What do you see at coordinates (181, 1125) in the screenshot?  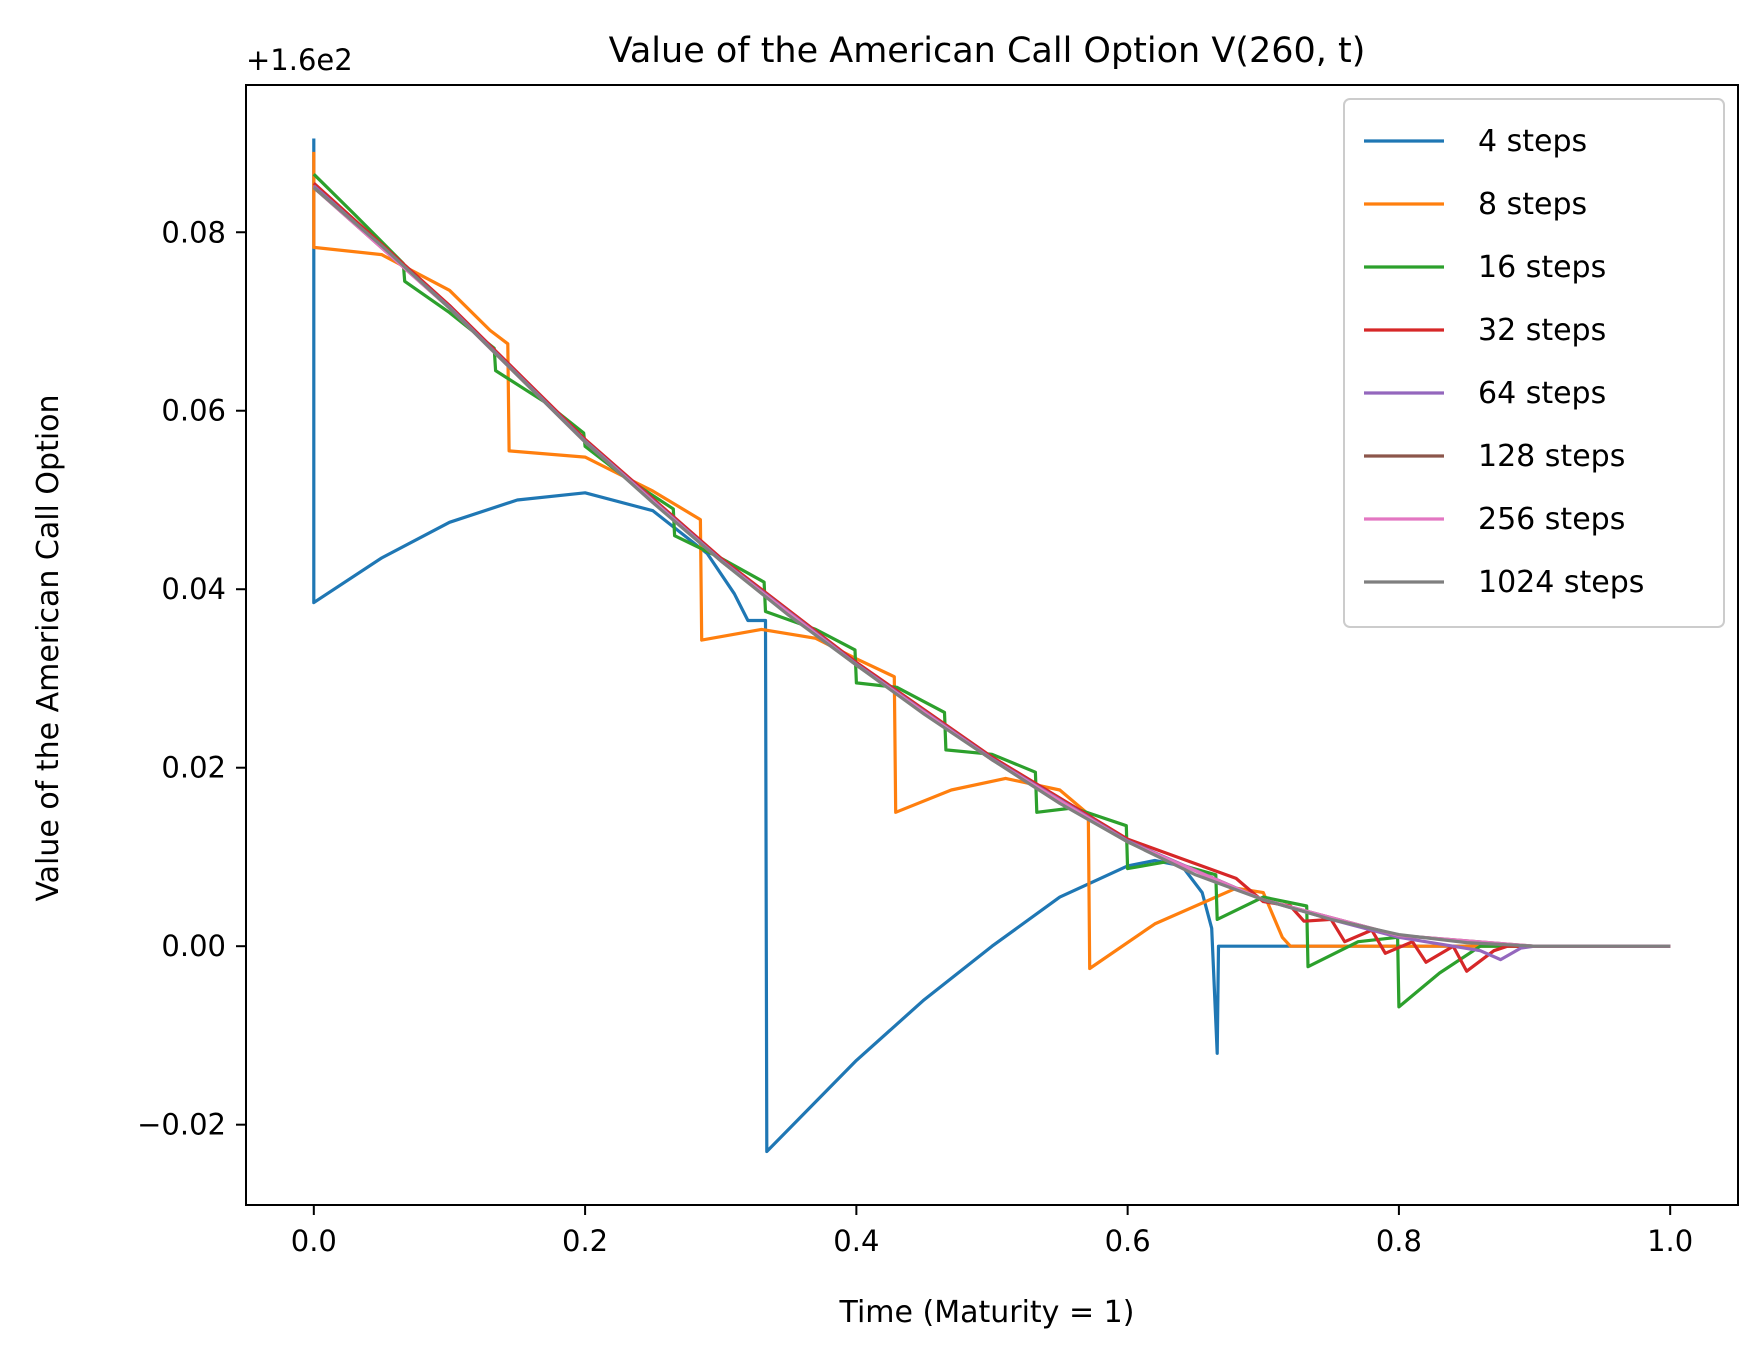 I see `y-tick-label: −0.02` at bounding box center [181, 1125].